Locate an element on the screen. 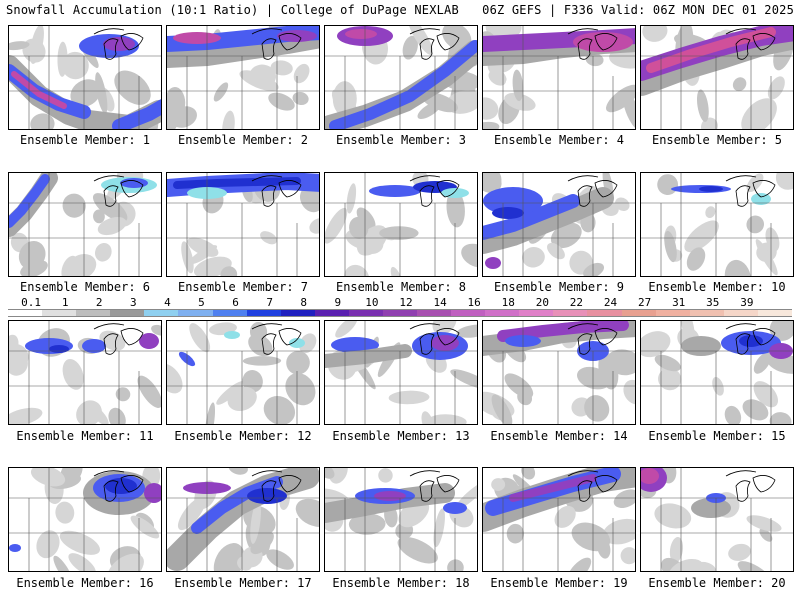  colorbar-tick-label: 31 is located at coordinates (679, 302).